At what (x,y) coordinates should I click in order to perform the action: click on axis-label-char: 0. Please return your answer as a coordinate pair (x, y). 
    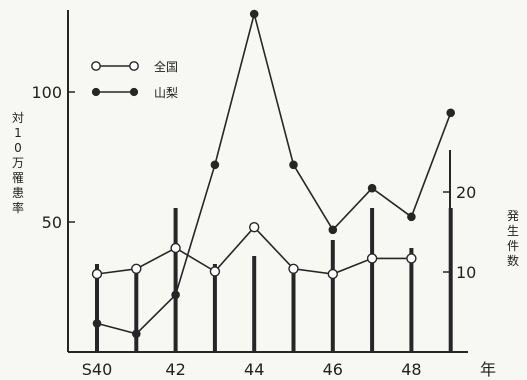
    Looking at the image, I should click on (18, 148).